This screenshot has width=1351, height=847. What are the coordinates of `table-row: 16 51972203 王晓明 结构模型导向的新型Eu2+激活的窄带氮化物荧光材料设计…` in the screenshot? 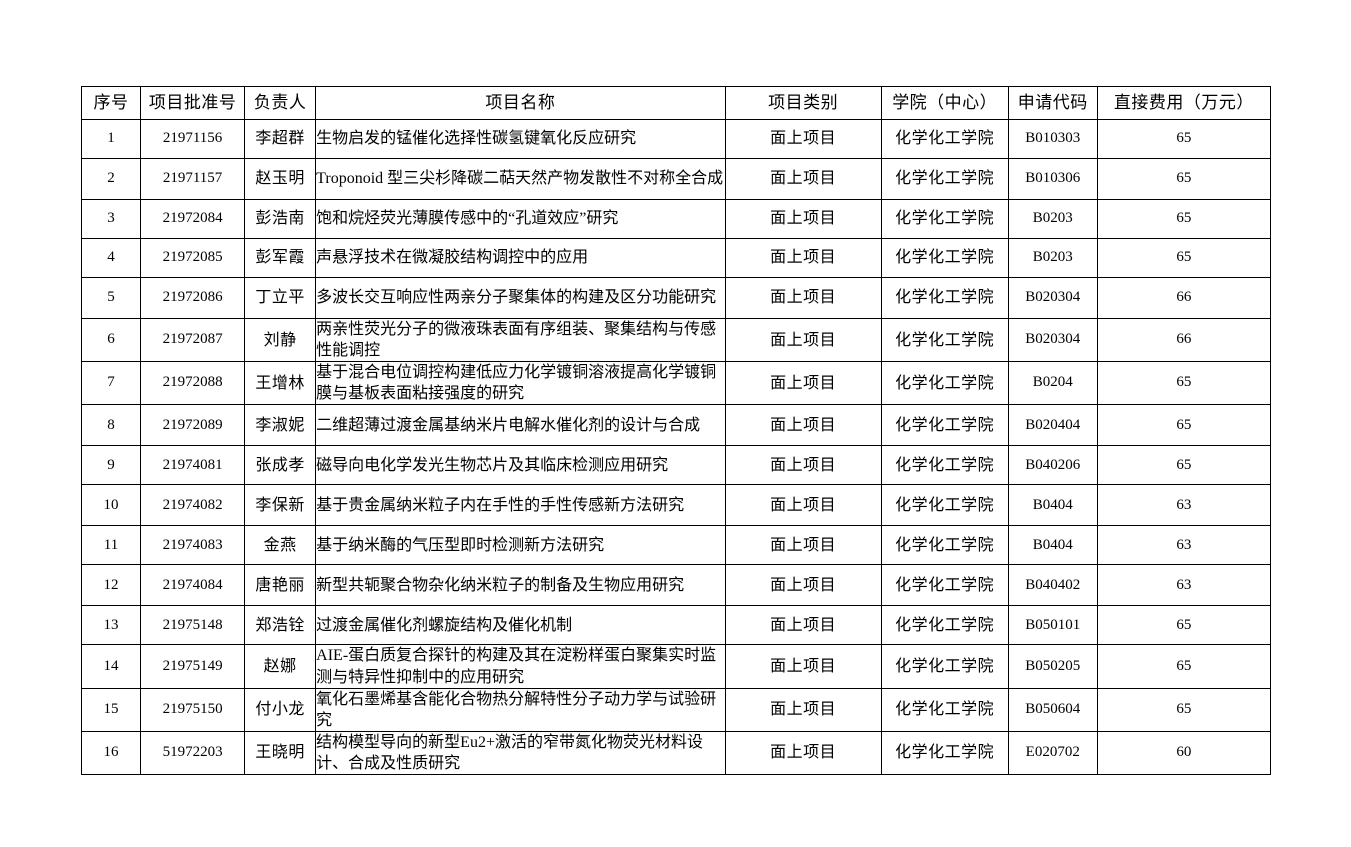 It's located at (676, 753).